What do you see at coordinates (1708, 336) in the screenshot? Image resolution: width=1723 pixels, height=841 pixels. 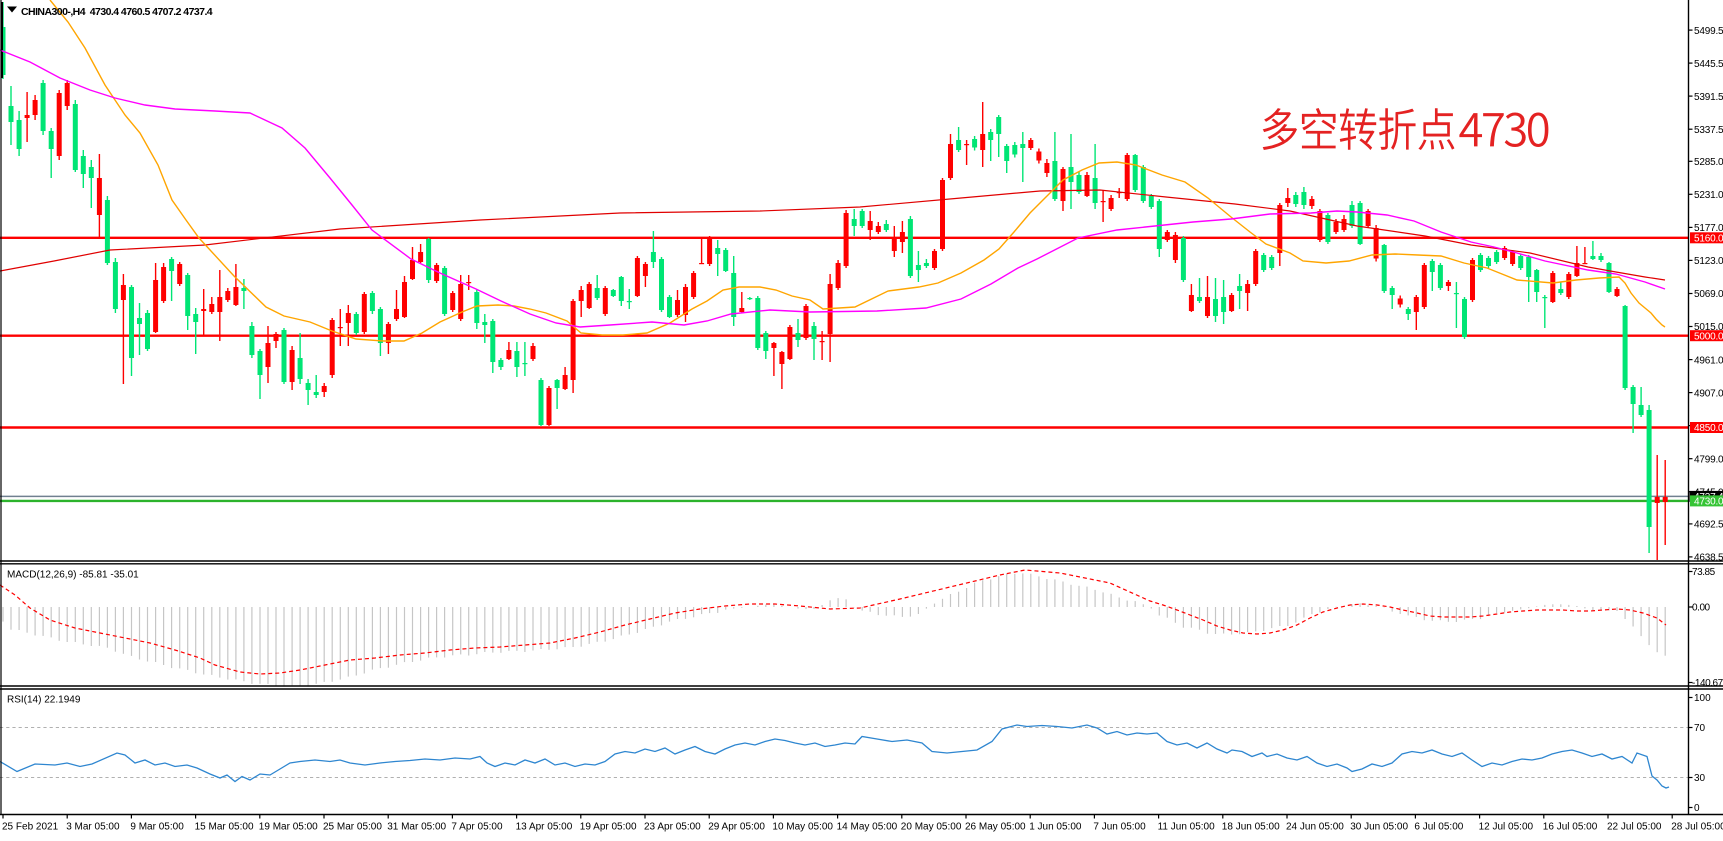 I see `svg-text: 5000.0` at bounding box center [1708, 336].